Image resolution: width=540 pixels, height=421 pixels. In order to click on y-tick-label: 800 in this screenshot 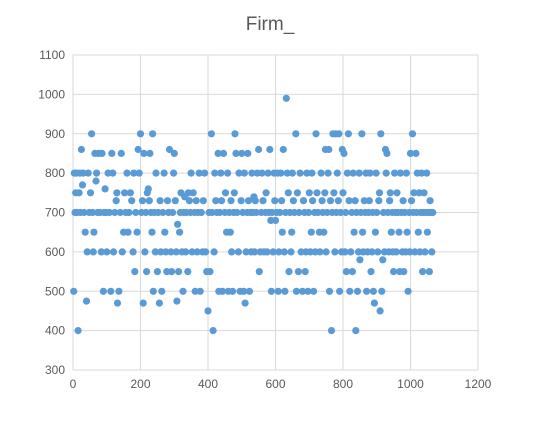, I will do `click(55, 173)`.